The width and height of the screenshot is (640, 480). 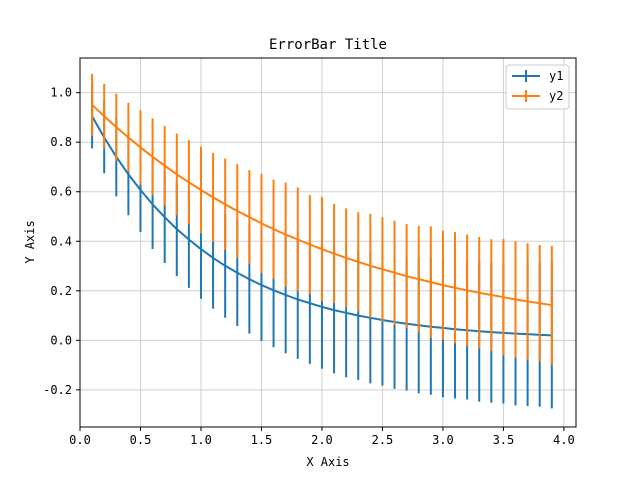 I want to click on y-tick-label: 0.0, so click(x=61, y=340).